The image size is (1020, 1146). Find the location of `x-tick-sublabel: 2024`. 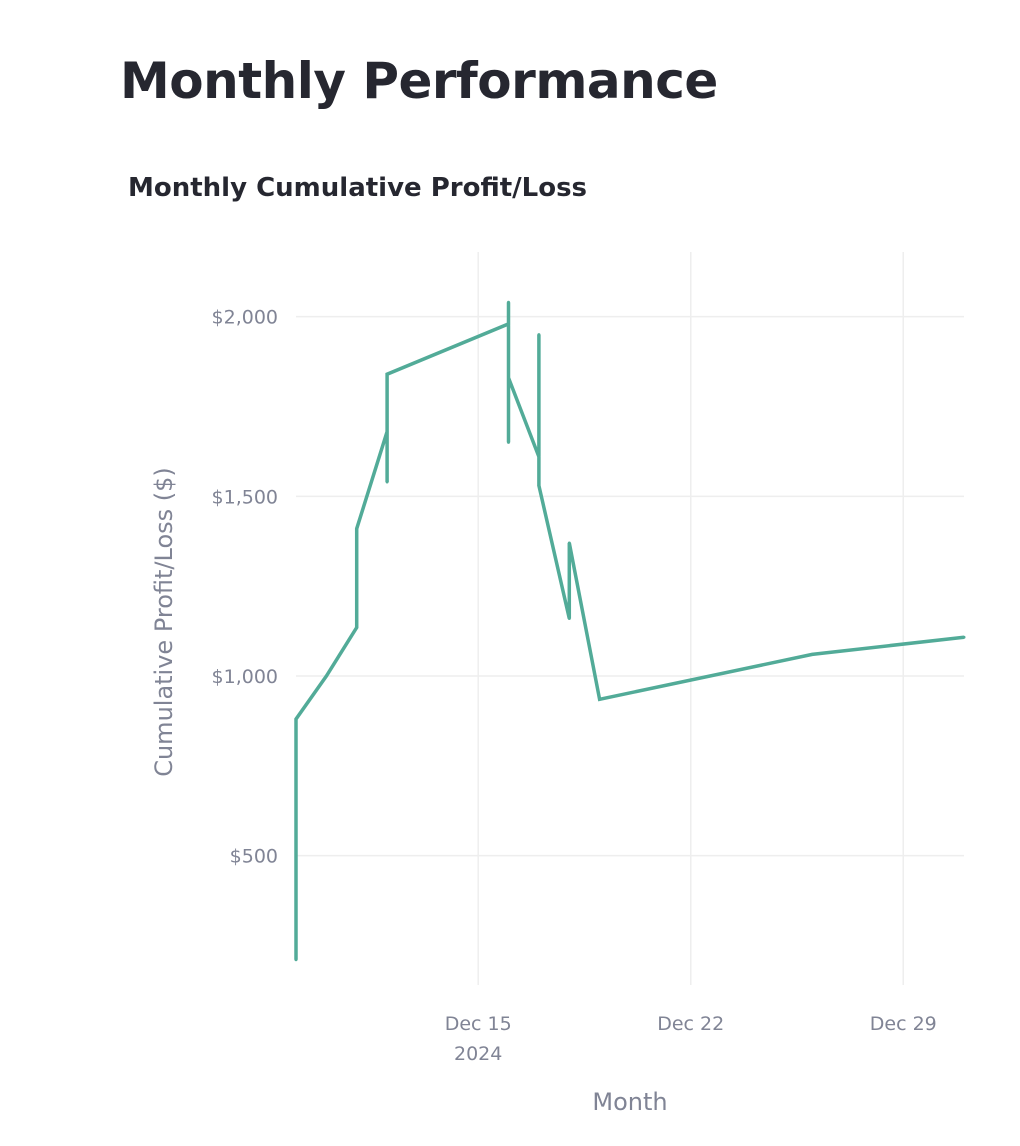

x-tick-sublabel: 2024 is located at coordinates (478, 1054).